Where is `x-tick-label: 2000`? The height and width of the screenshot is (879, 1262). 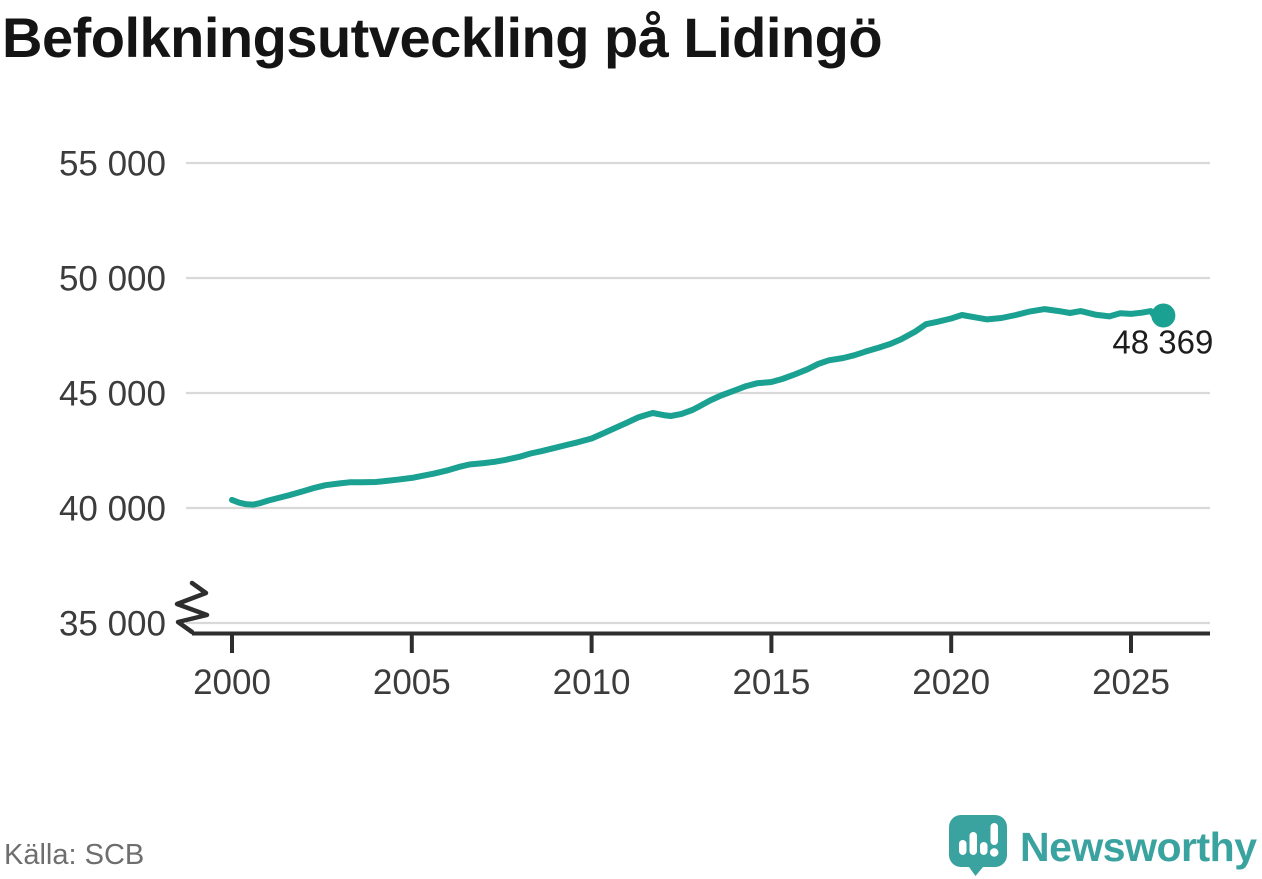
x-tick-label: 2000 is located at coordinates (232, 682).